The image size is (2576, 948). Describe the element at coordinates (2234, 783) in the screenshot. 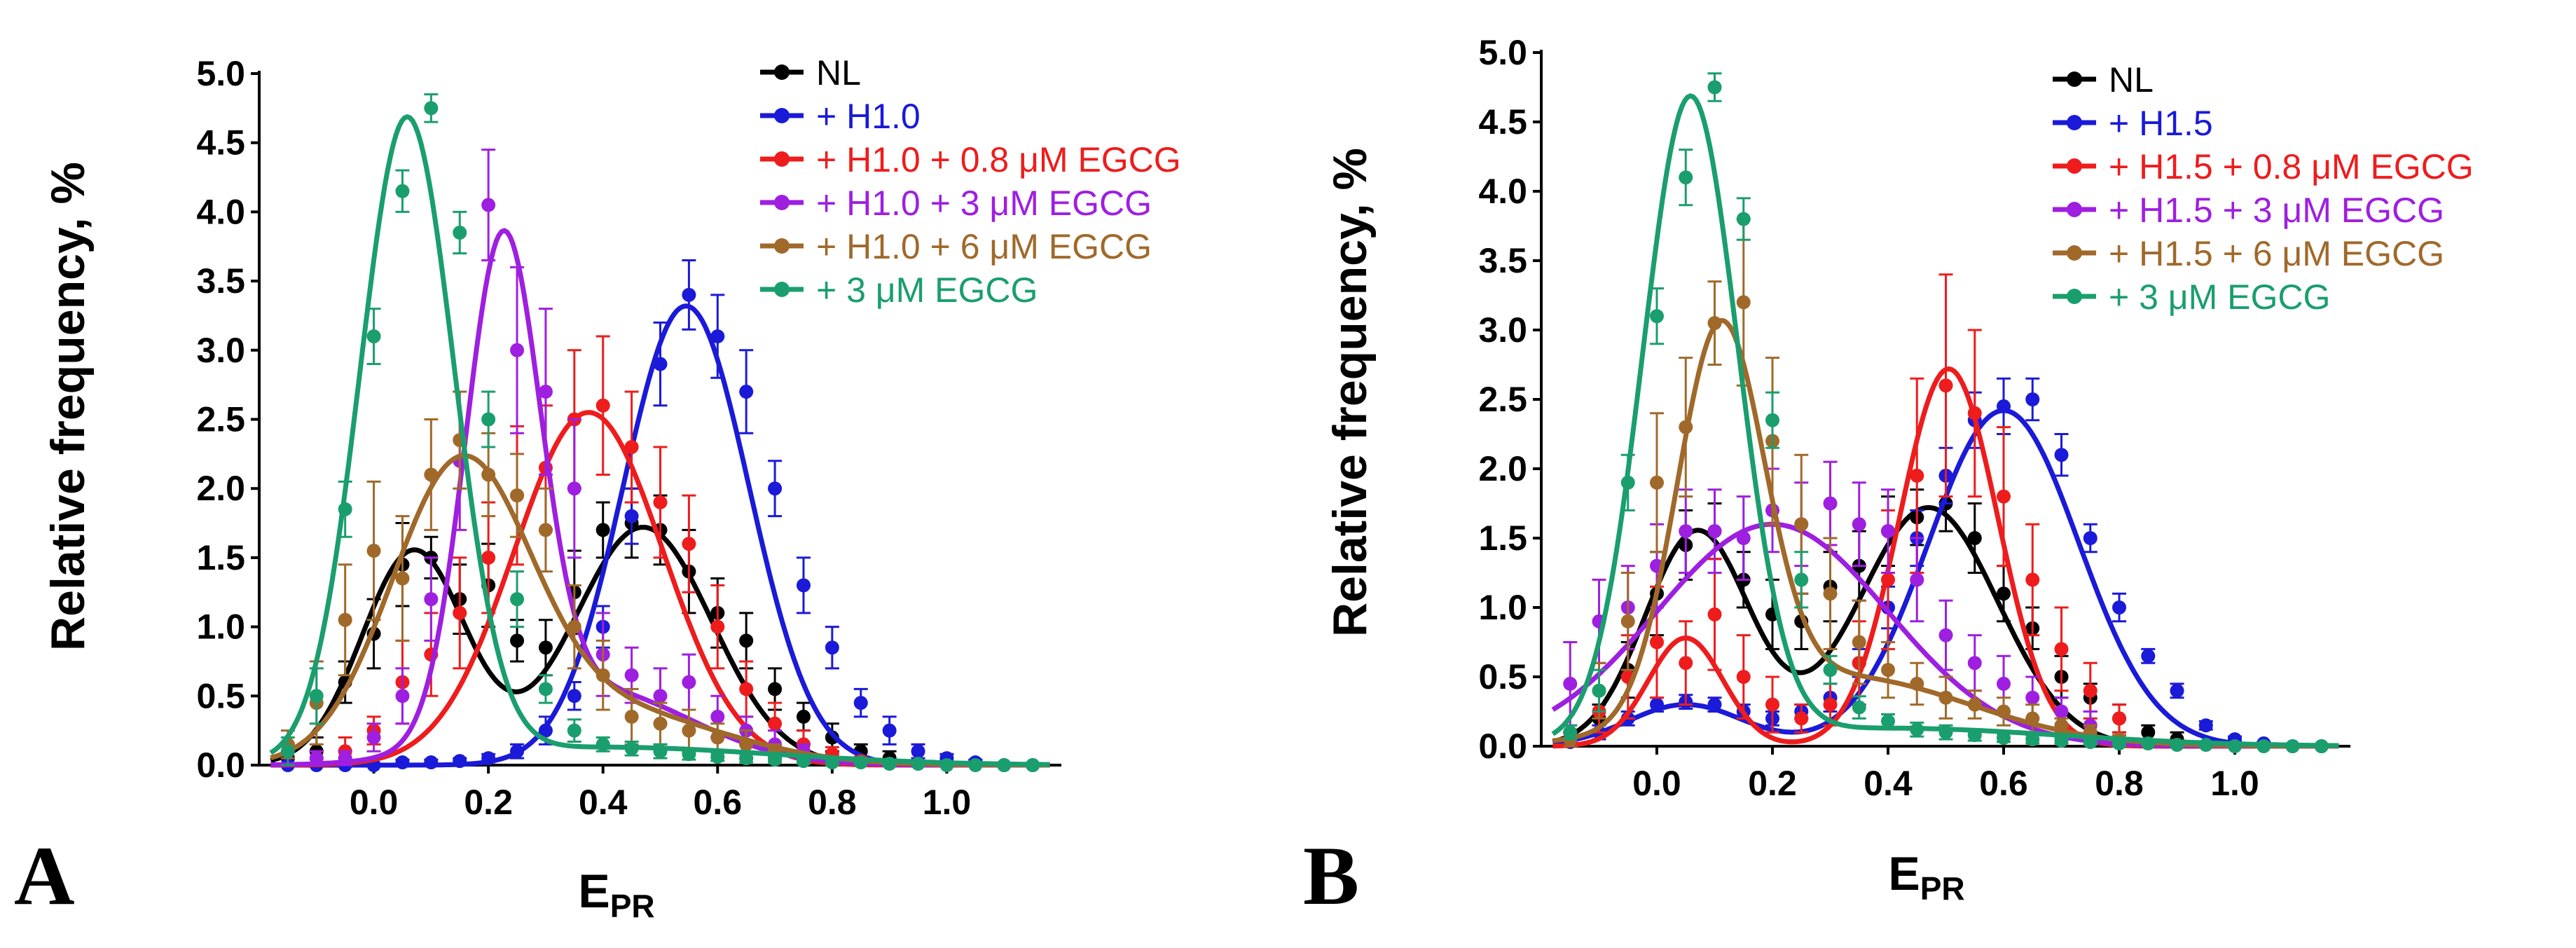

I see `panel-b-x-tick-label: 1.0` at that location.